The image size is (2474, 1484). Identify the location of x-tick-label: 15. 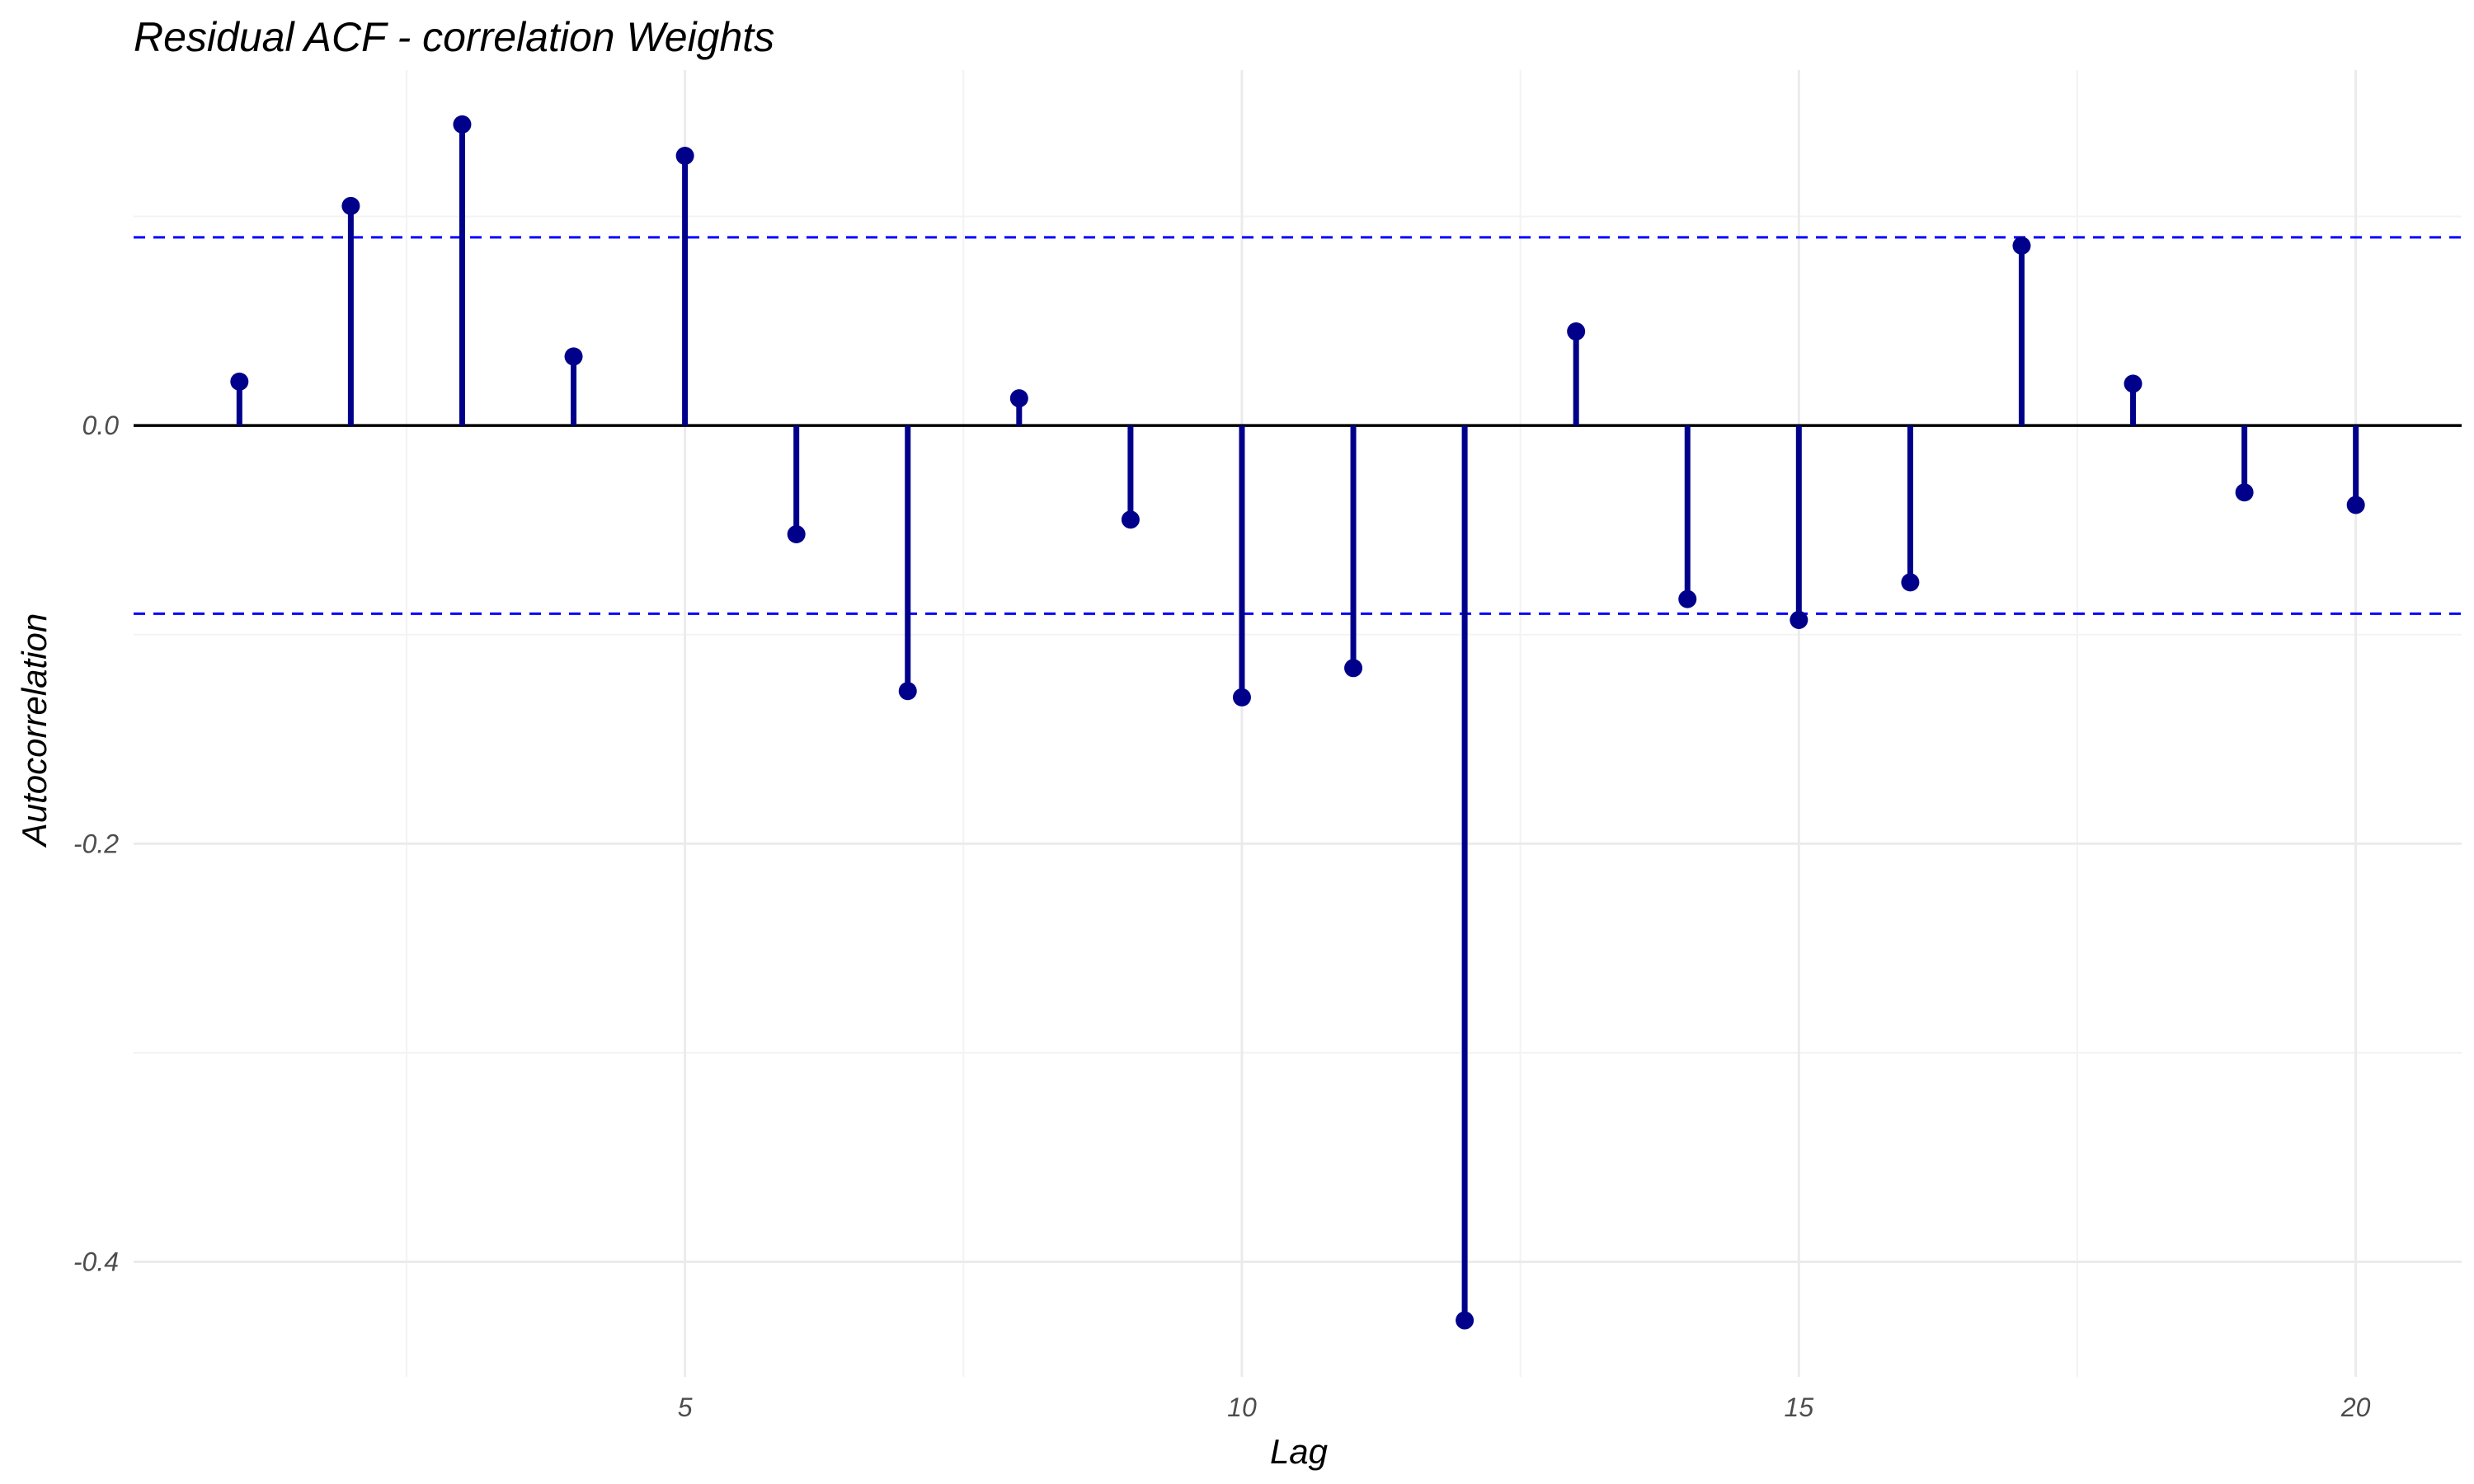
(1799, 1407).